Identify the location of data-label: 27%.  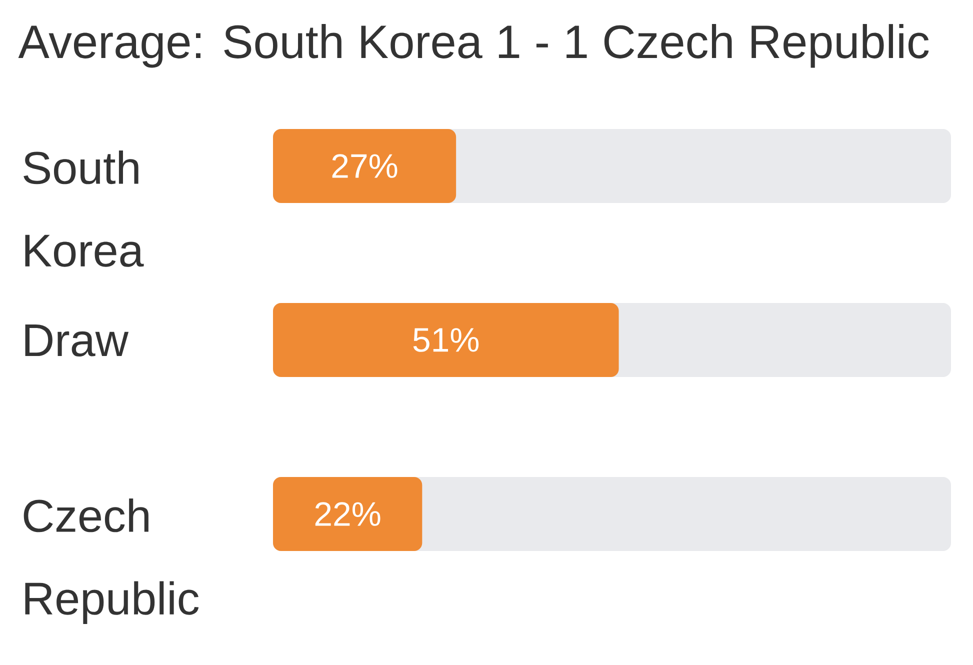
(365, 166).